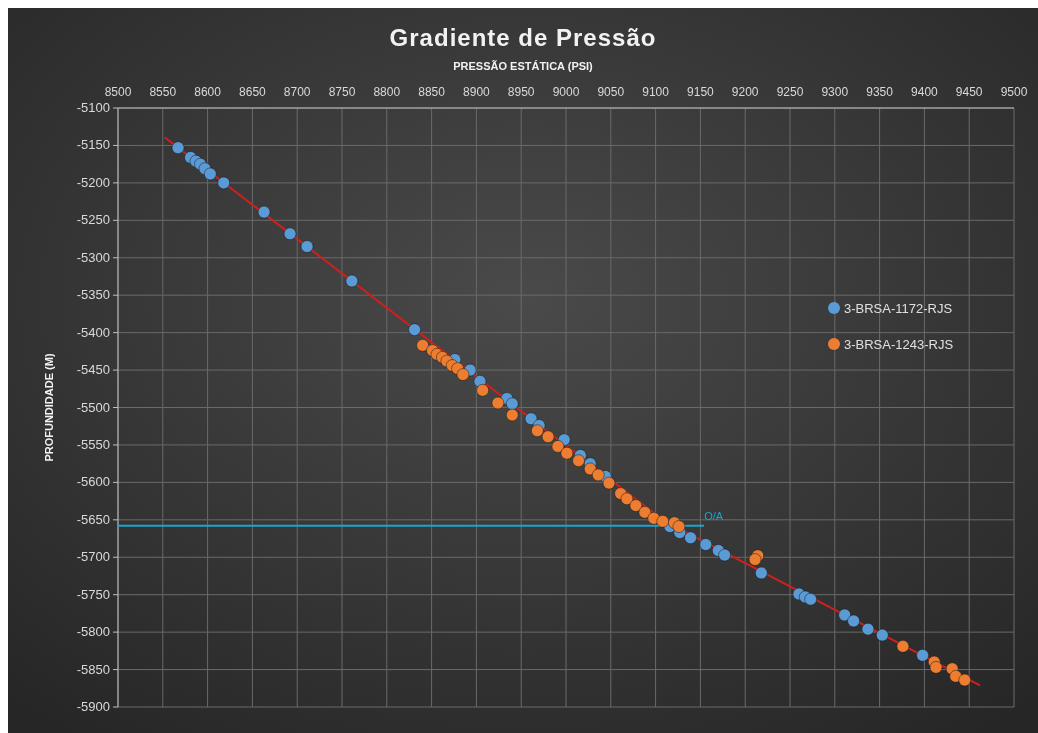 This screenshot has height=733, width=1038. What do you see at coordinates (93, 257) in the screenshot?
I see `y-tick-label: -5300` at bounding box center [93, 257].